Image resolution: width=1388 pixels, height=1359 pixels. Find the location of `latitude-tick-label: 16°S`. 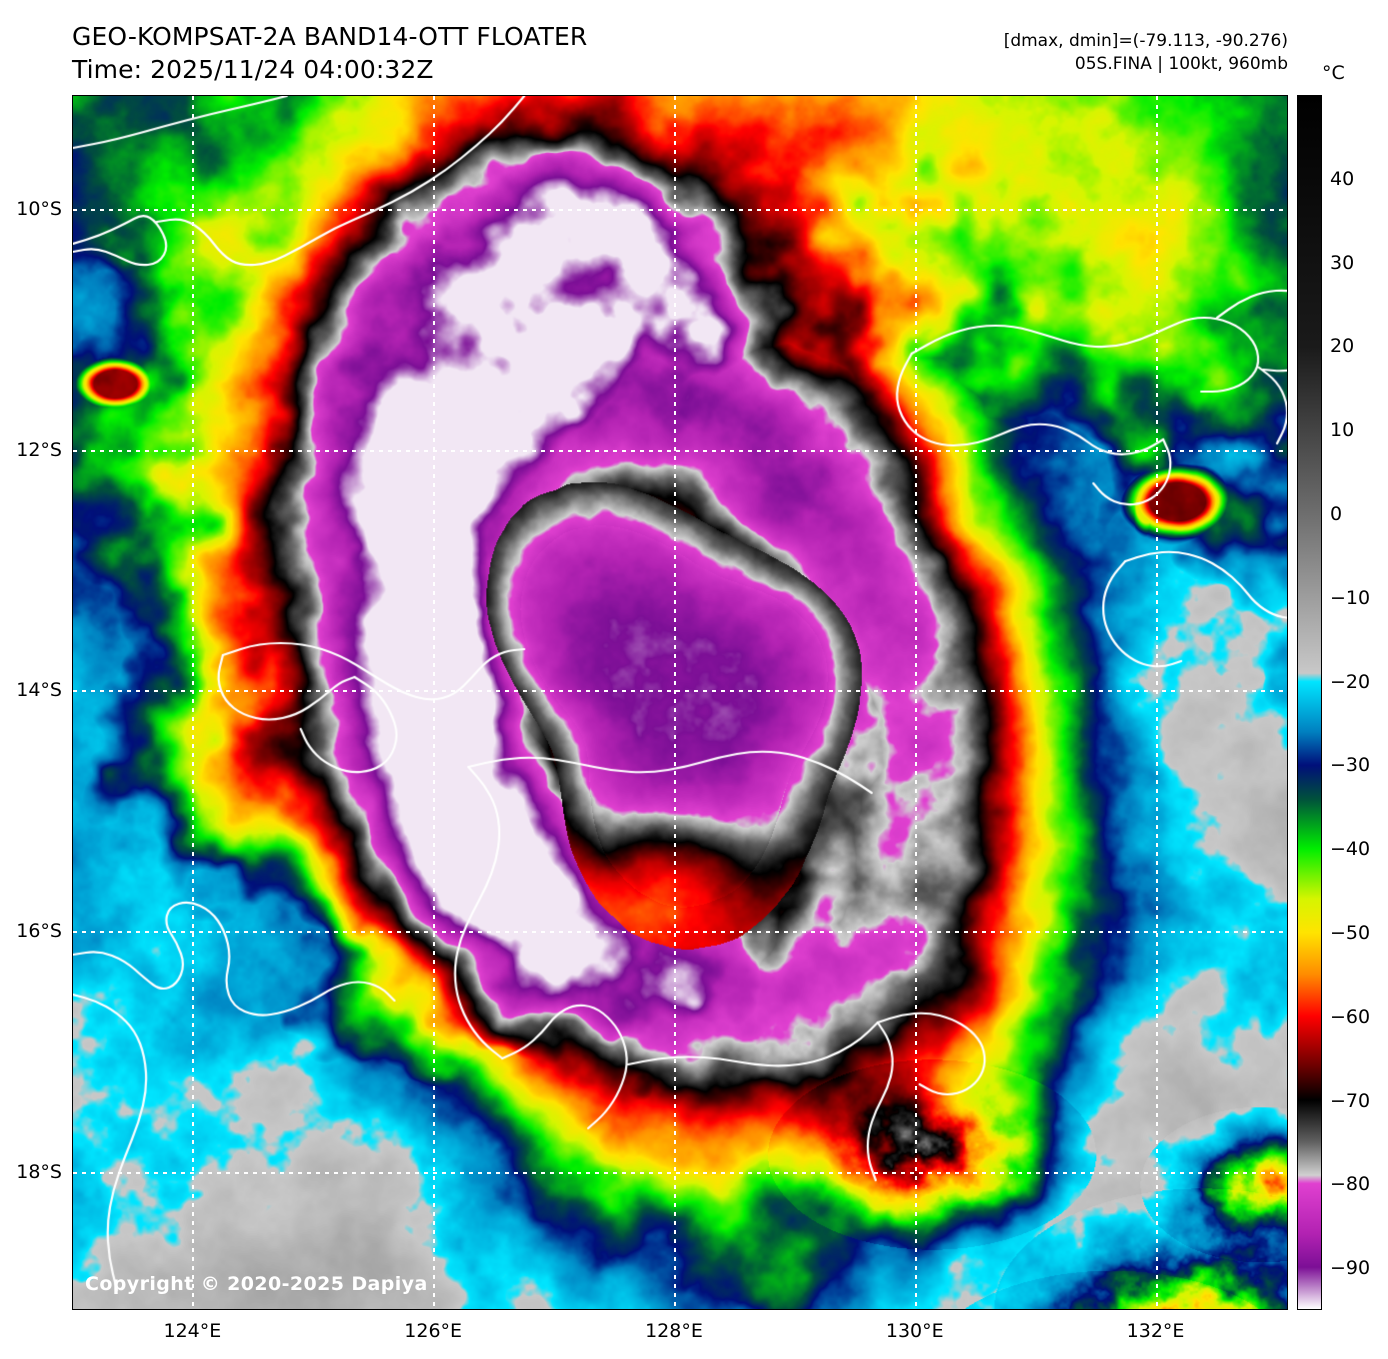

latitude-tick-label: 16°S is located at coordinates (39, 931).